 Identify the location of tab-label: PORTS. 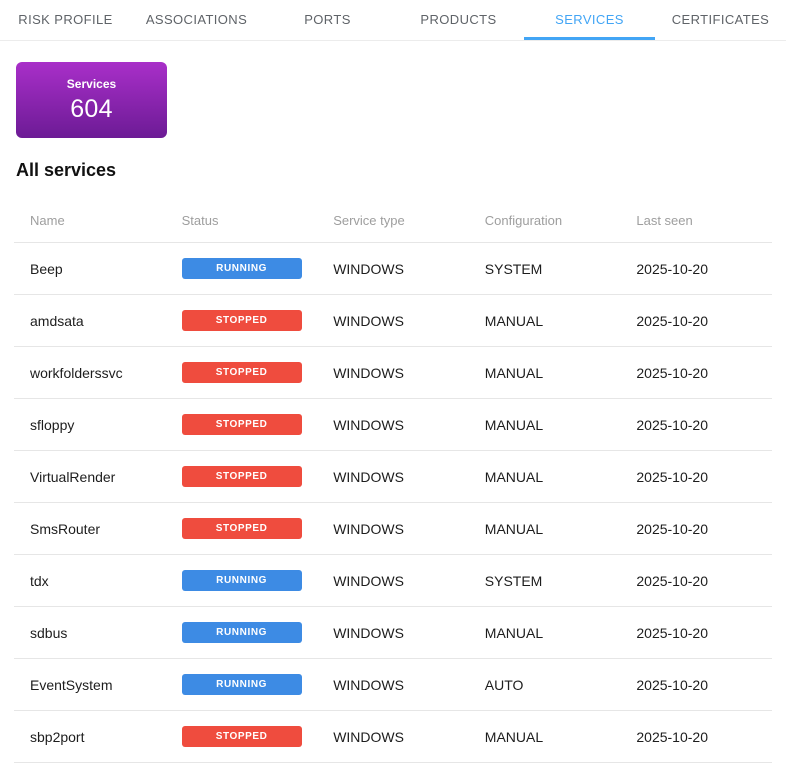
(327, 19).